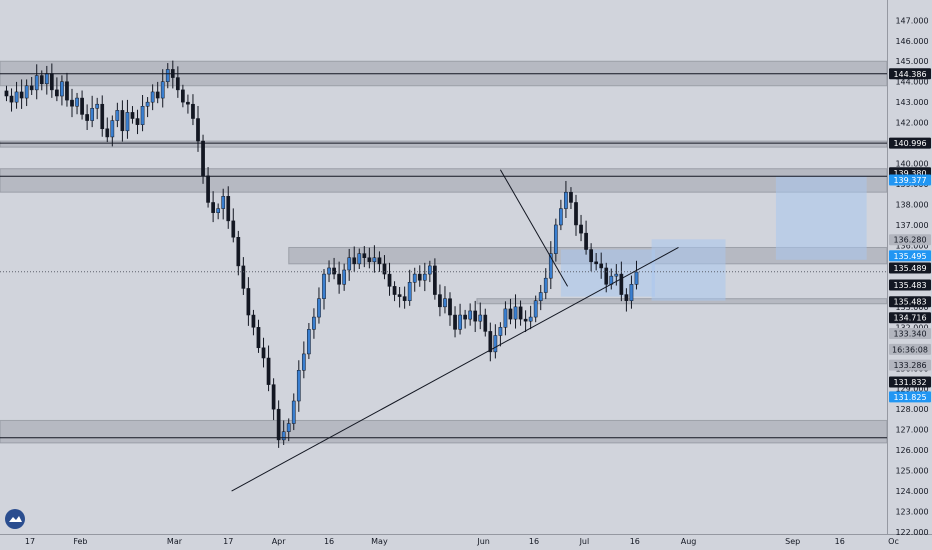  I want to click on x-tick-label: 16, so click(635, 541).